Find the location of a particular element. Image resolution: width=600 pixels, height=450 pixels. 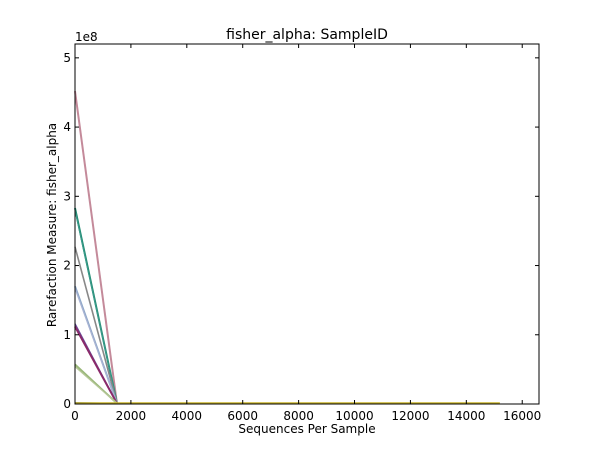

y-tick-label: 5 is located at coordinates (67, 58).